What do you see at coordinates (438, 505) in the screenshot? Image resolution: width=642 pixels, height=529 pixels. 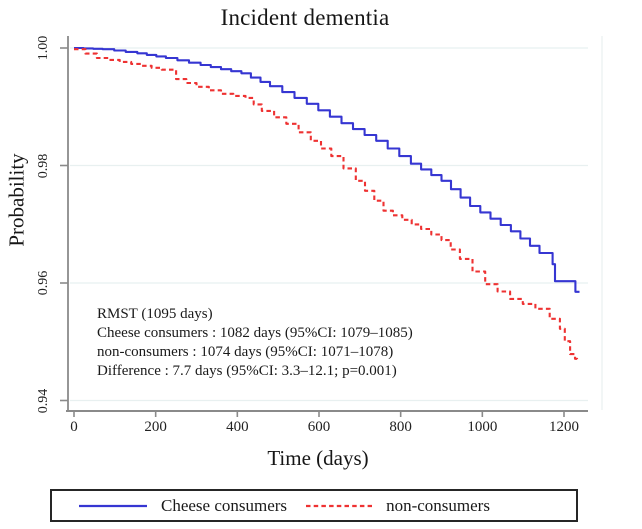 I see `legend-label-non-consumers: non-consumers` at bounding box center [438, 505].